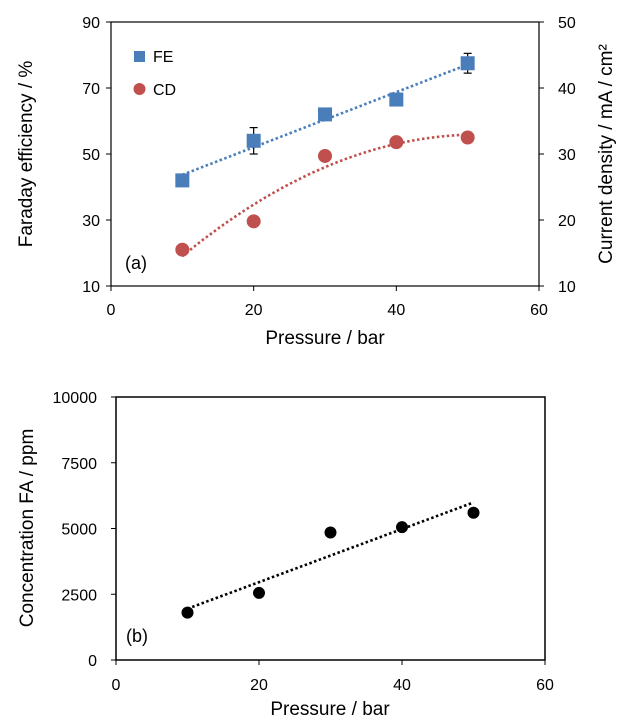 The image size is (624, 722). What do you see at coordinates (27, 528) in the screenshot?
I see `chart-b-ylabel: Concentration FA / ppm` at bounding box center [27, 528].